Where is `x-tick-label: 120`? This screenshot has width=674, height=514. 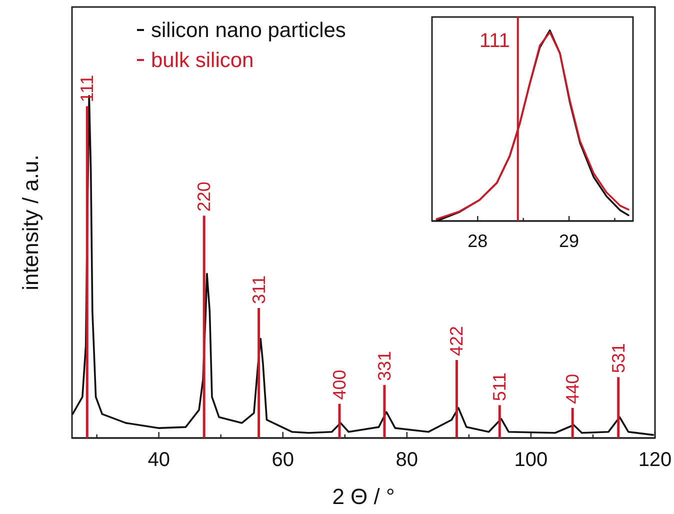
x-tick-label: 120 is located at coordinates (655, 460).